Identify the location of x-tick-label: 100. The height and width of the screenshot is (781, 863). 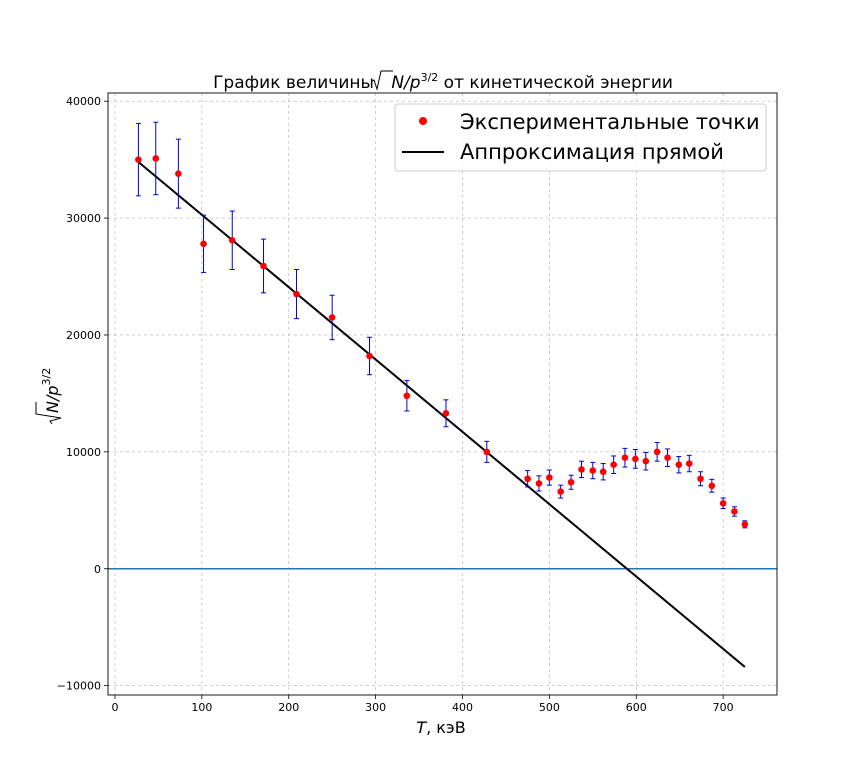
(201, 707).